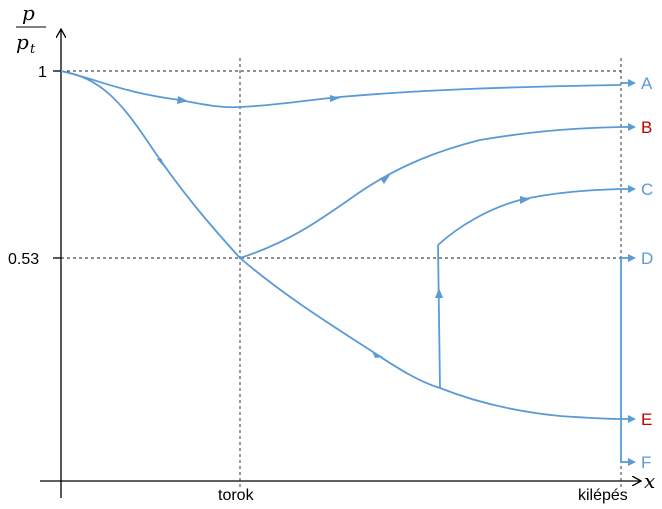  What do you see at coordinates (439, 293) in the screenshot?
I see `arrow-shock` at bounding box center [439, 293].